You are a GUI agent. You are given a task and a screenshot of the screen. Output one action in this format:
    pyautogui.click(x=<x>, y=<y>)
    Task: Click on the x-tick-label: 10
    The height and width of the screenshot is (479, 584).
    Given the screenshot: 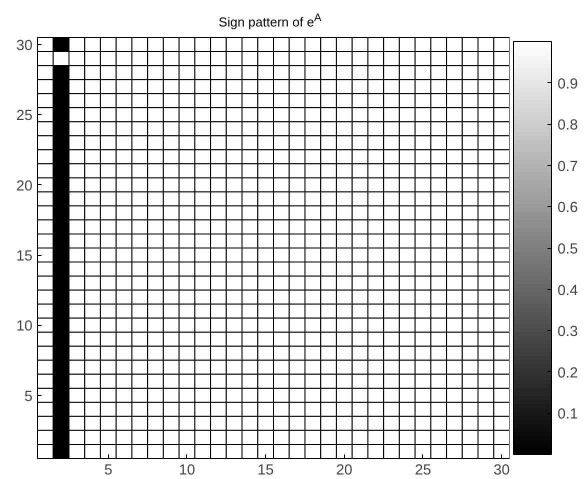 What is the action you would take?
    pyautogui.click(x=187, y=470)
    